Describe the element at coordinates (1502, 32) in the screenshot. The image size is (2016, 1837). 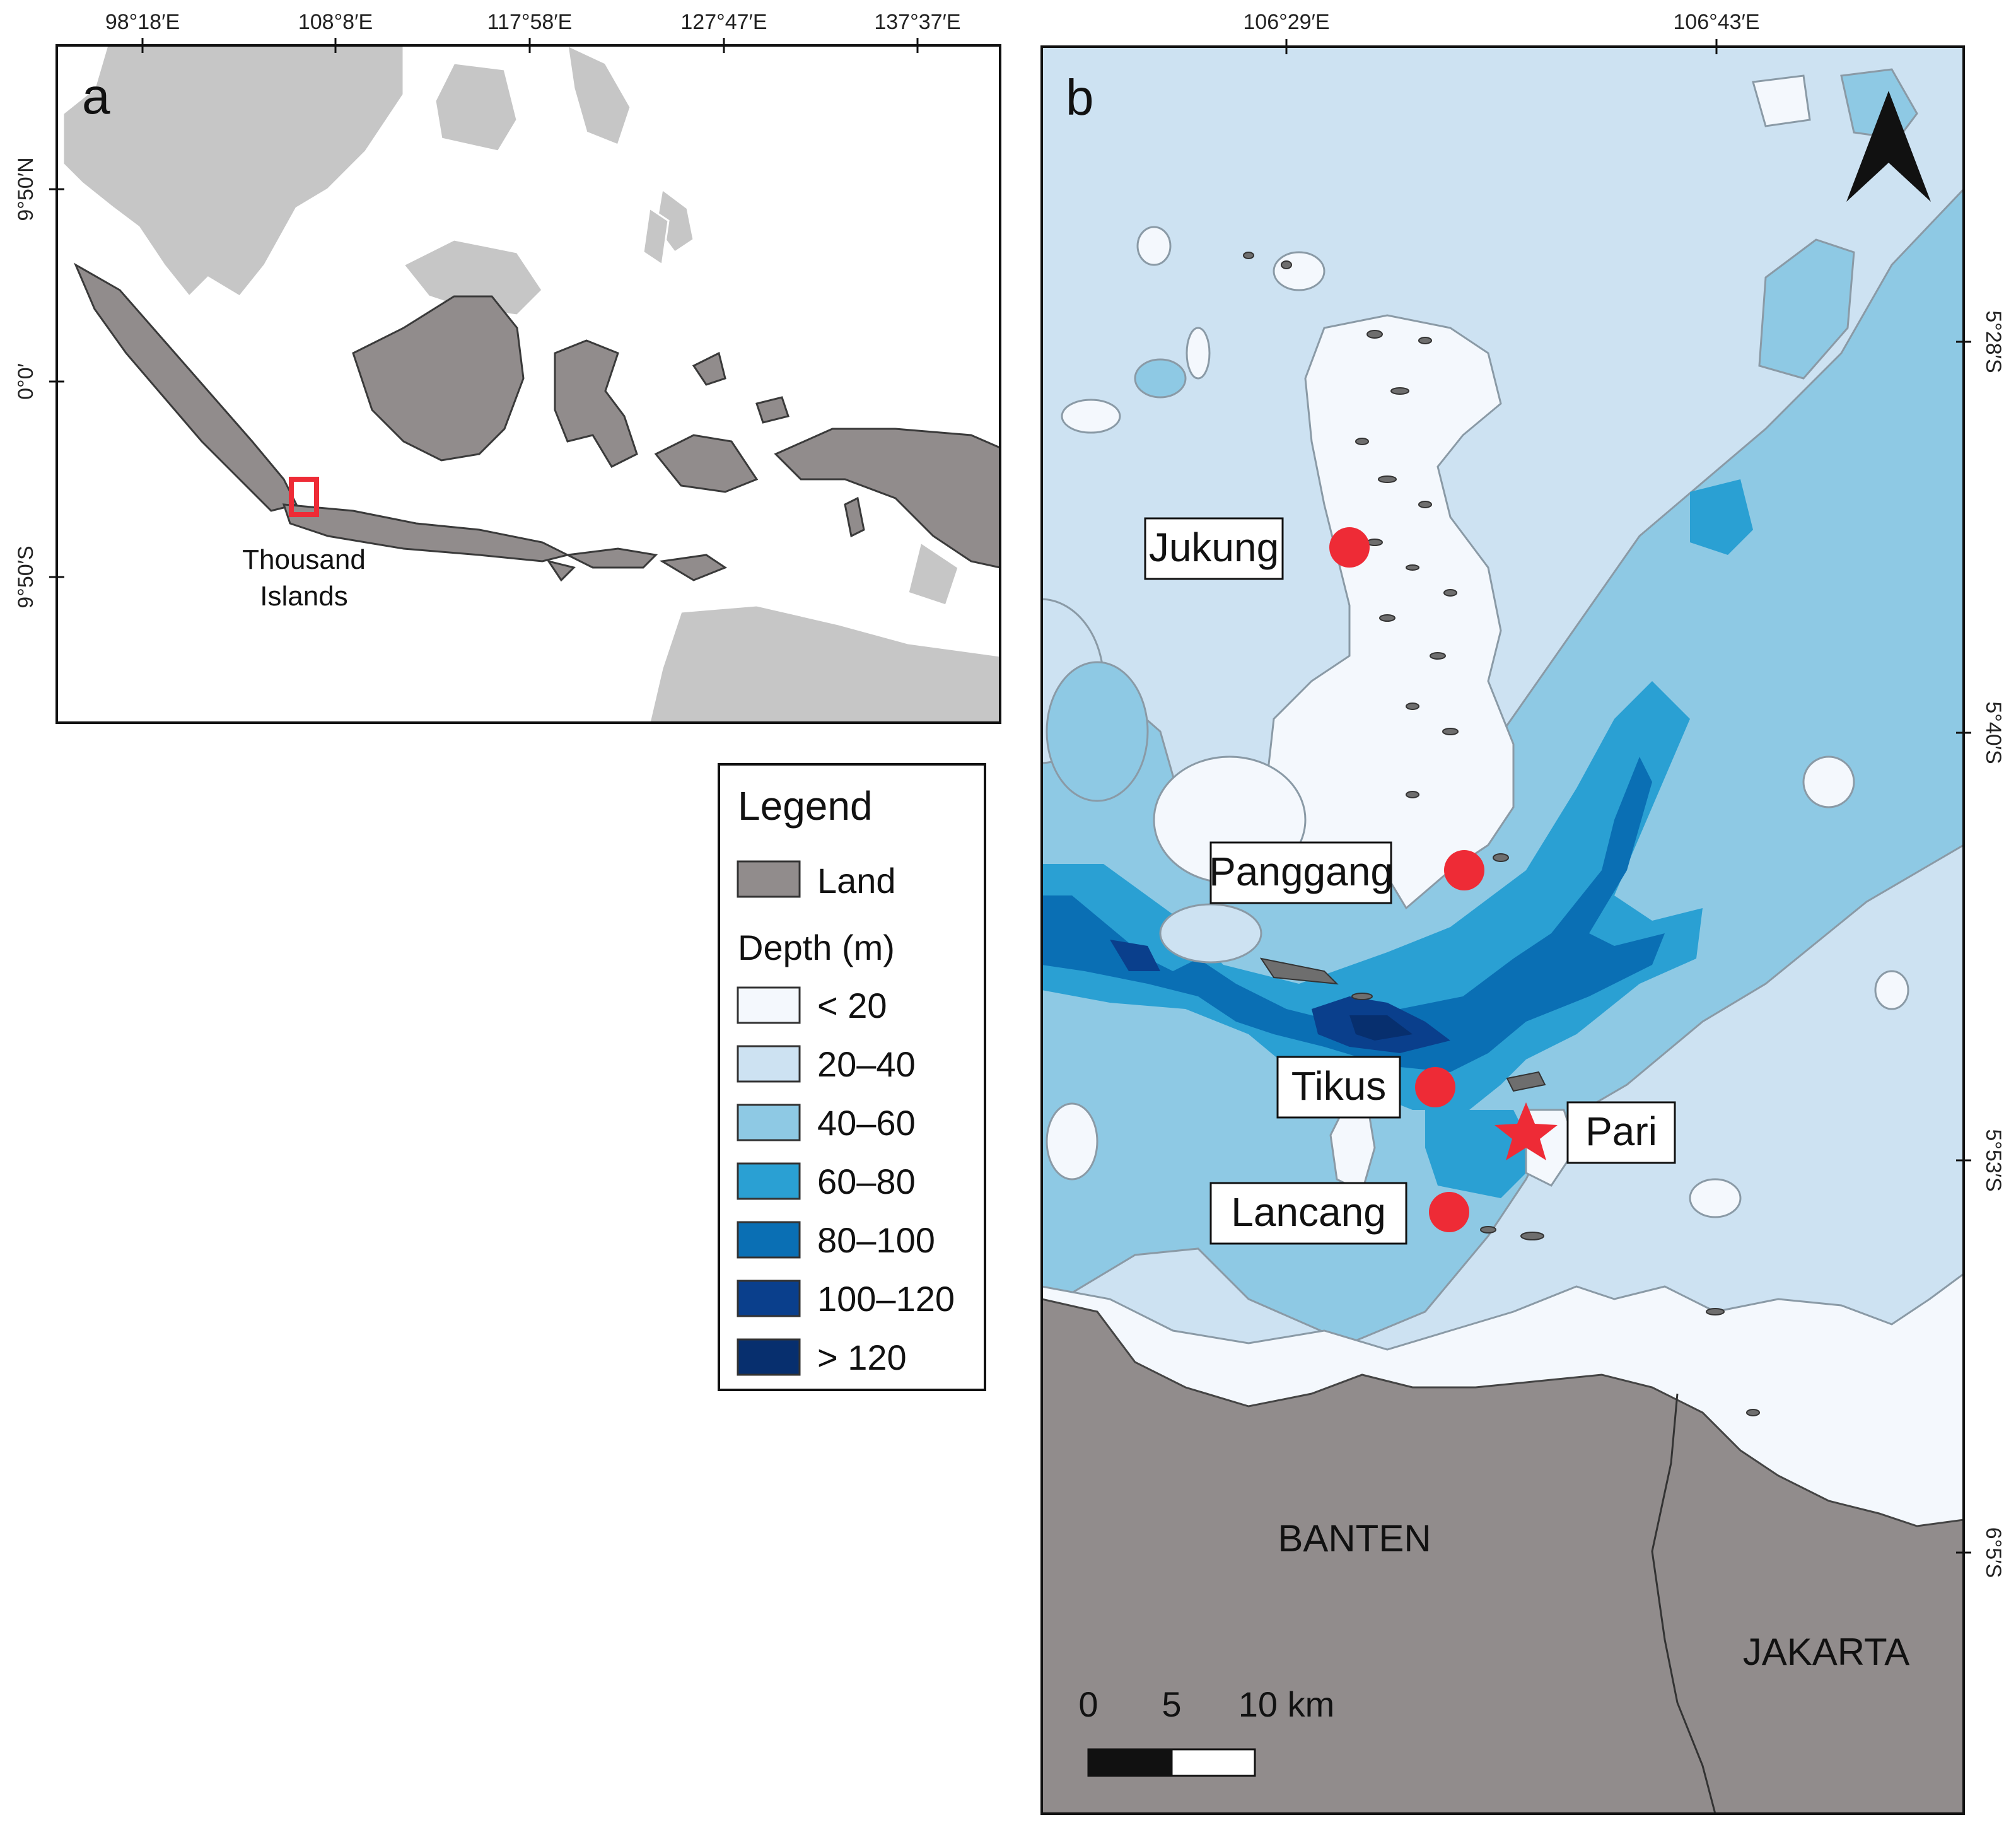
I see `panel-b-top-ticks: 106°29′E 106°43′E` at that location.